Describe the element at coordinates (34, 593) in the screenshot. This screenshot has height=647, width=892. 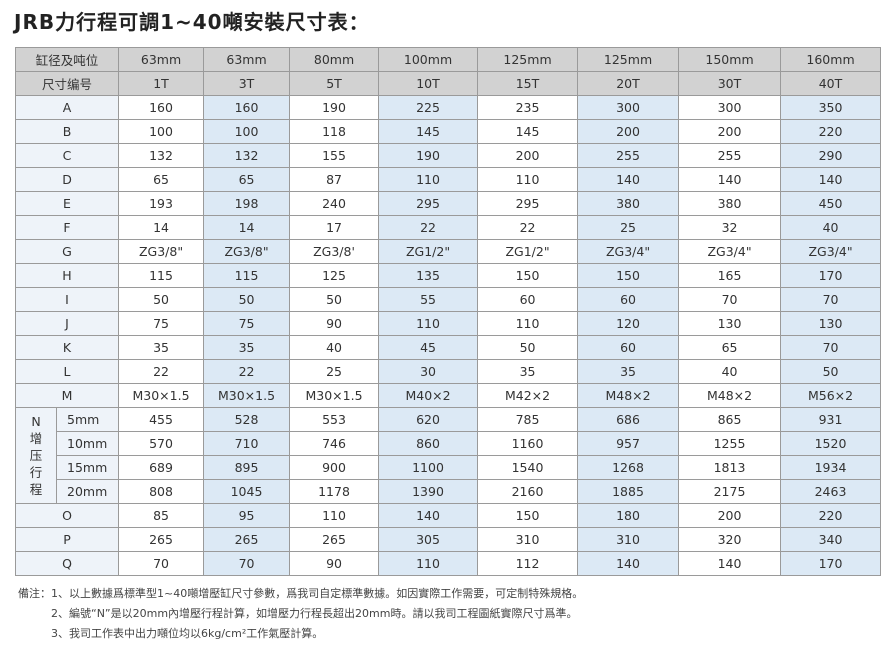
I see `notes-prefix: 備注：` at that location.